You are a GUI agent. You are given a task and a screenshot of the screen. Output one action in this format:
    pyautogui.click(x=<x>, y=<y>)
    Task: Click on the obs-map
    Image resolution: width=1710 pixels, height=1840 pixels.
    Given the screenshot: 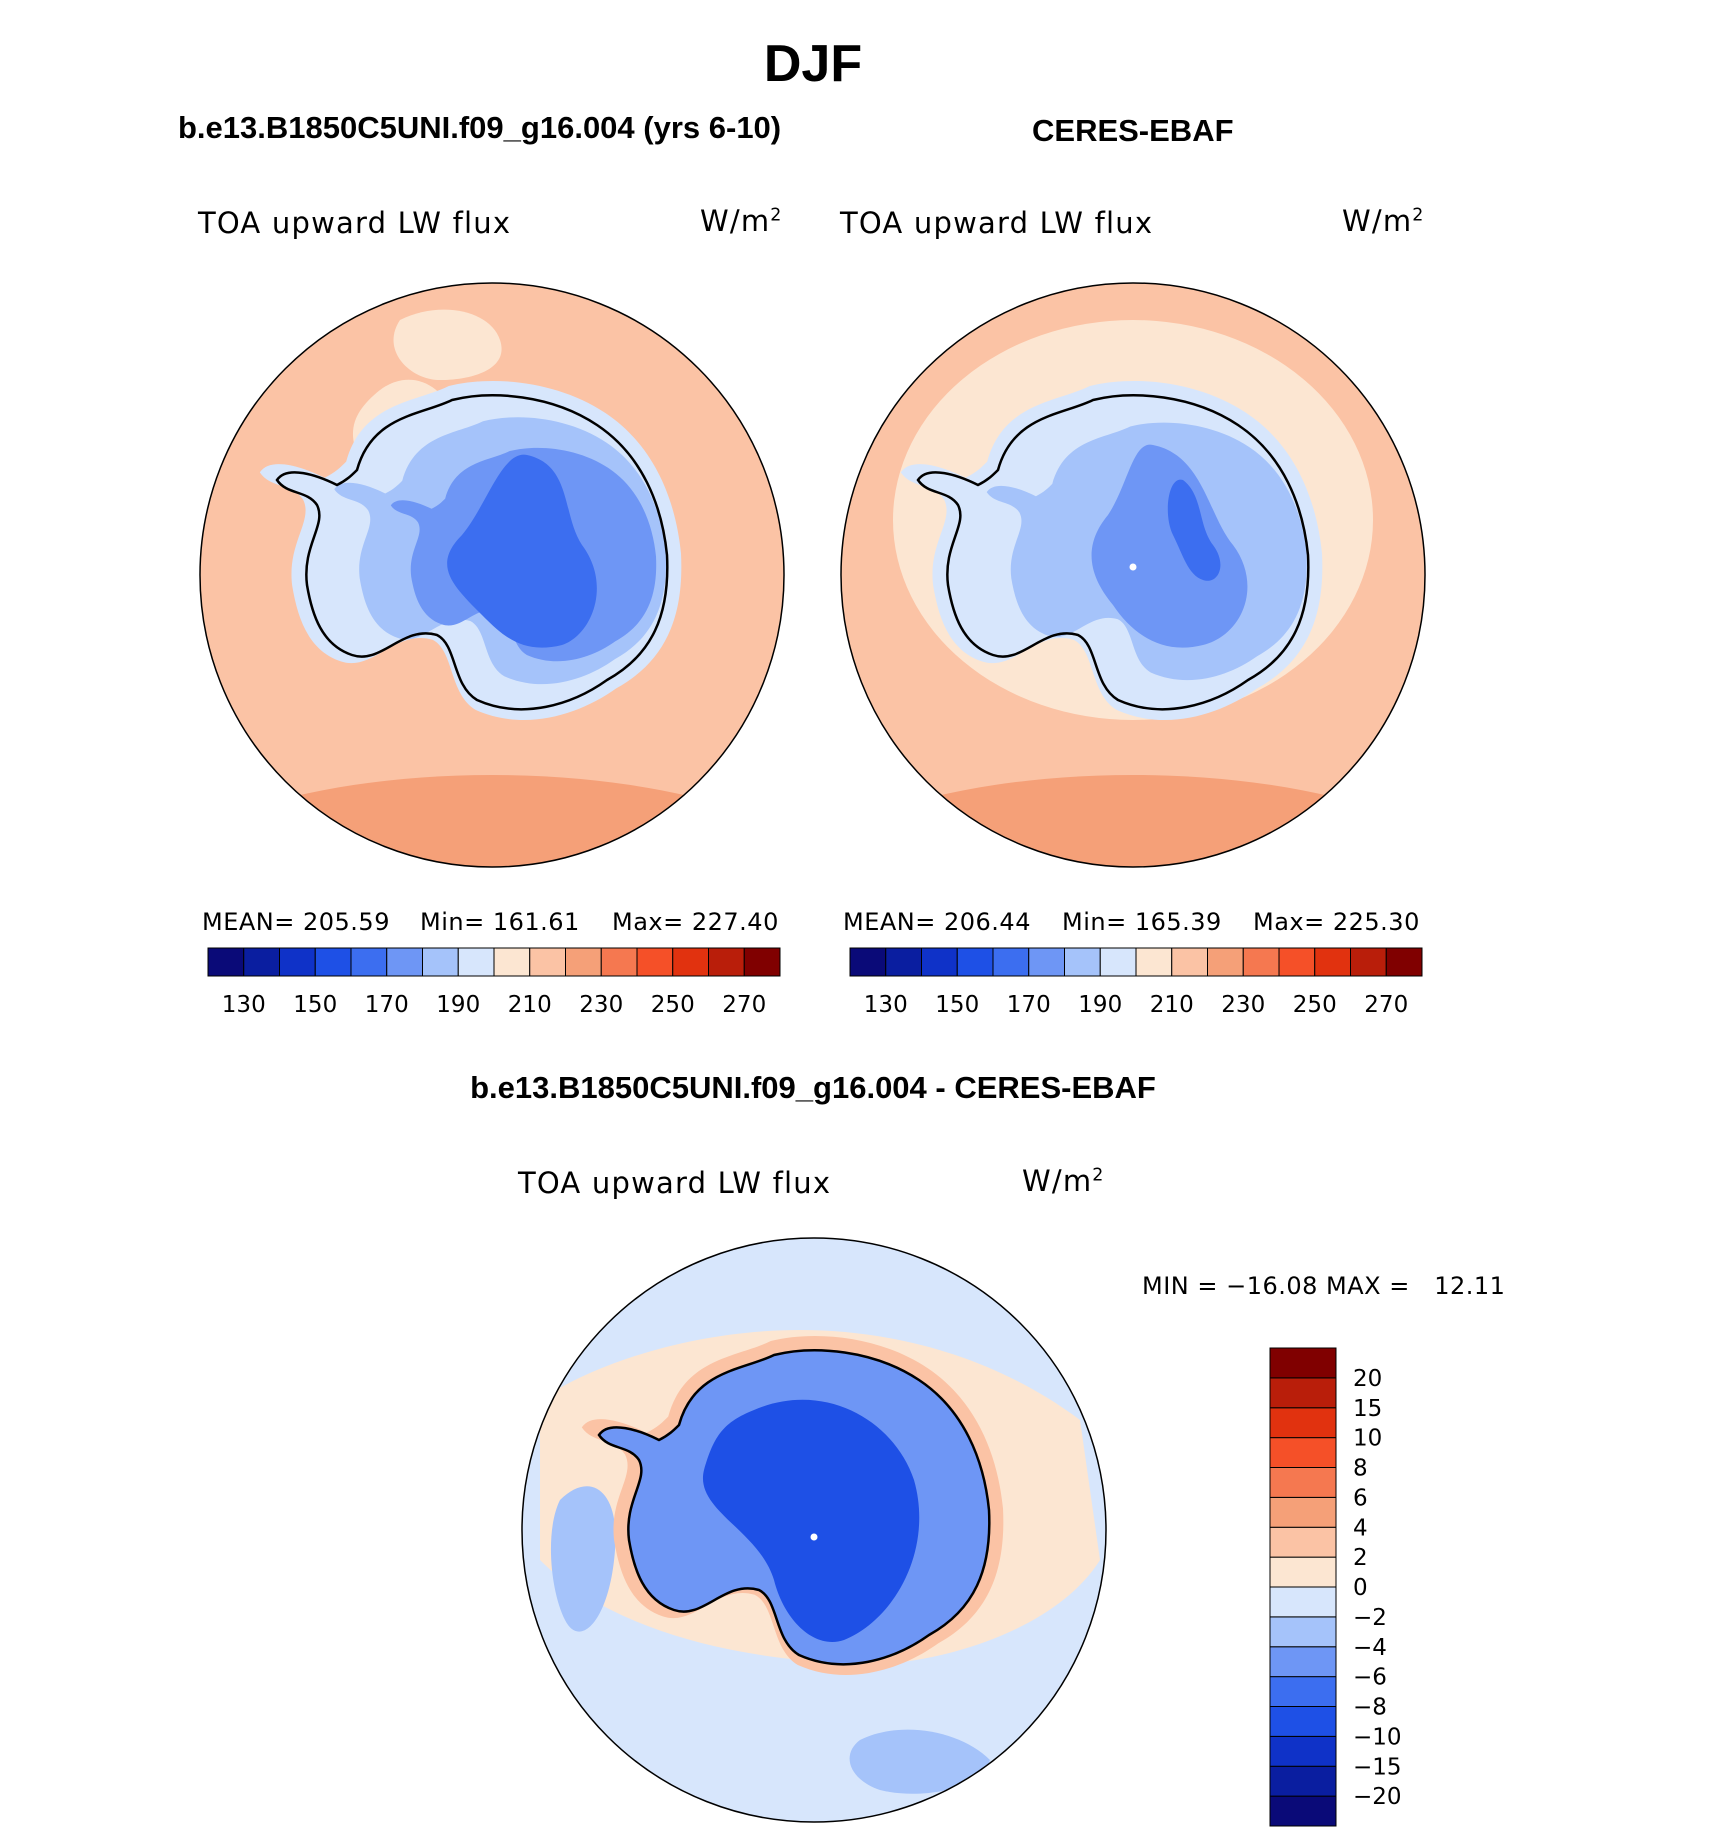 What is the action you would take?
    pyautogui.click(x=1133, y=575)
    